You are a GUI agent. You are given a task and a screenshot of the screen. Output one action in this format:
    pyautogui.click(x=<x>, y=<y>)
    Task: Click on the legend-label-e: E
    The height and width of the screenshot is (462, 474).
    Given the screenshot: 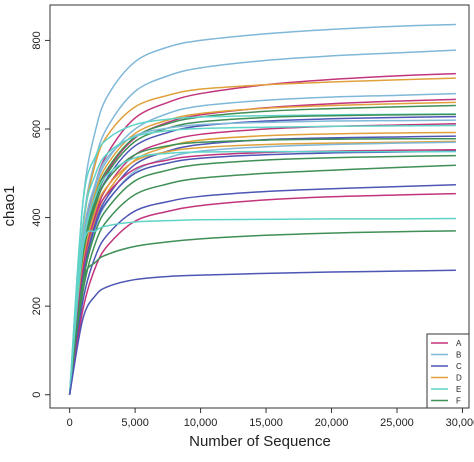 What is the action you would take?
    pyautogui.click(x=458, y=389)
    